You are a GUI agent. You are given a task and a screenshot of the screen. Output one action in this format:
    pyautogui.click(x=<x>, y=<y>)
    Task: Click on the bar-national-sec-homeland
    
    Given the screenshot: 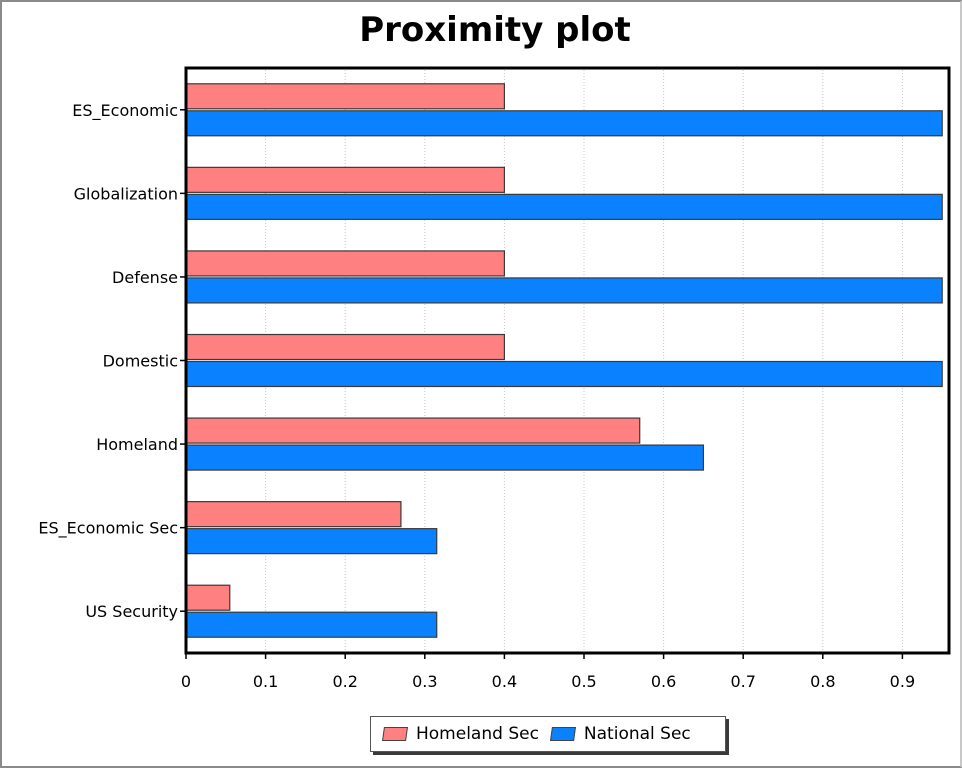 What is the action you would take?
    pyautogui.click(x=445, y=457)
    